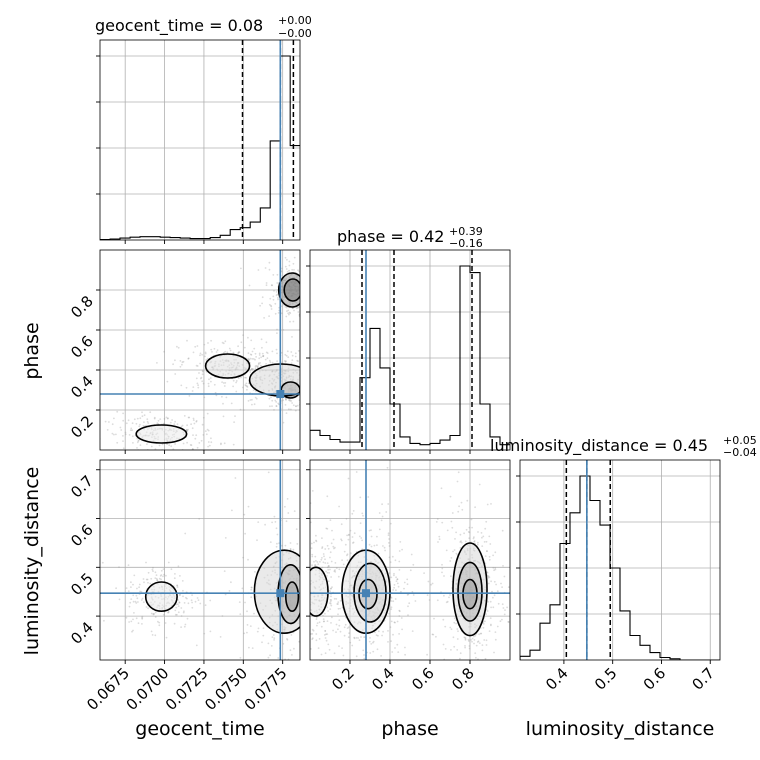  What do you see at coordinates (399, 589) in the screenshot?
I see `contours-phase-luminosity_distance` at bounding box center [399, 589].